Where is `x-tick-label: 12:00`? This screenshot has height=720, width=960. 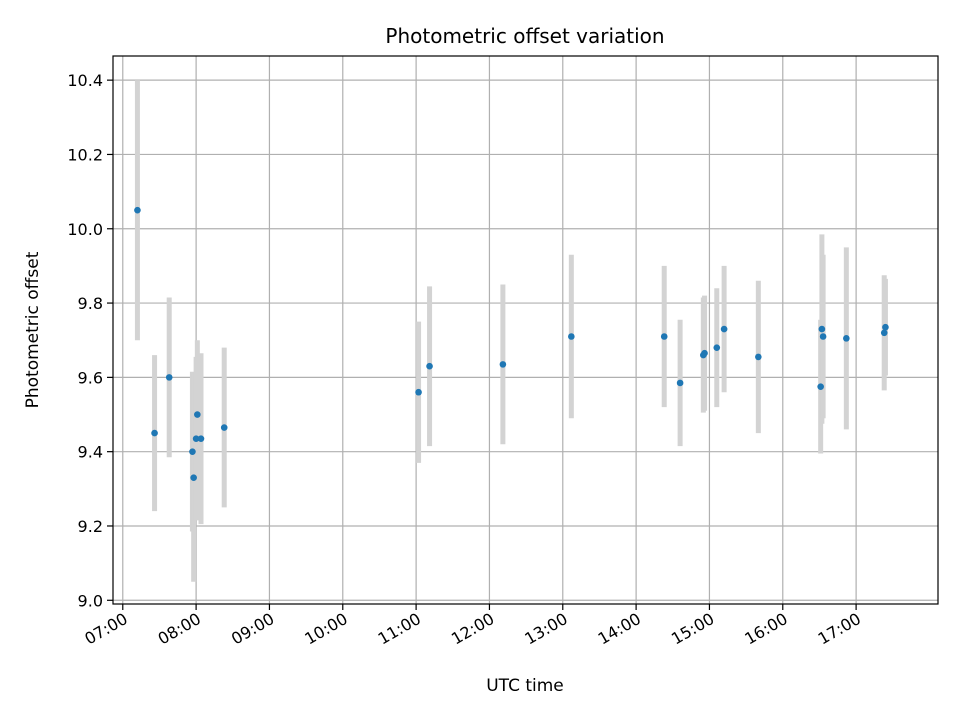 x-tick-label: 12:00 is located at coordinates (472, 629).